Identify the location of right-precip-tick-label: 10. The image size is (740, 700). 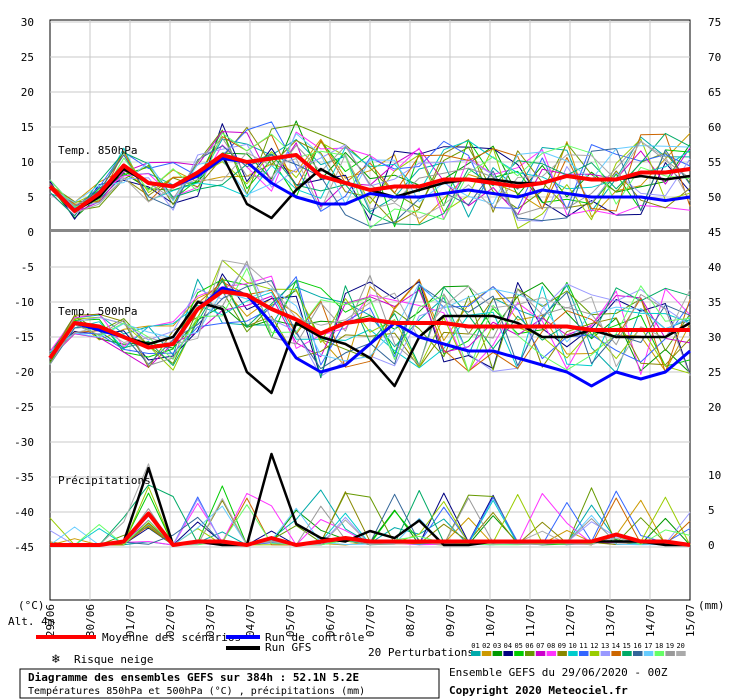
(714, 475).